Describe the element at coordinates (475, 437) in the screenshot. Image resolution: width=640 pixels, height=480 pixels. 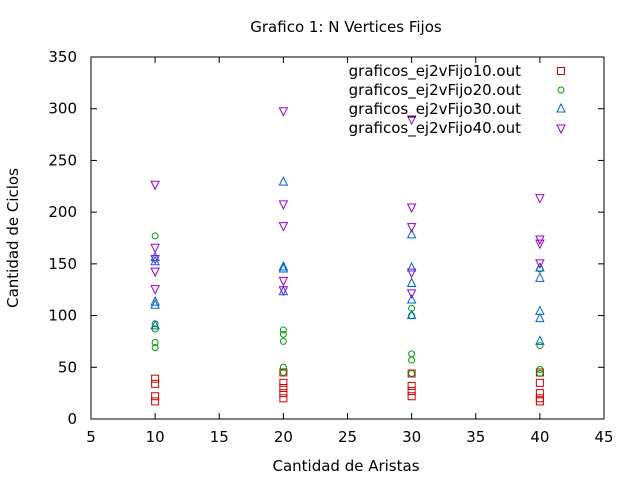
I see `x-tick-label: 35` at that location.